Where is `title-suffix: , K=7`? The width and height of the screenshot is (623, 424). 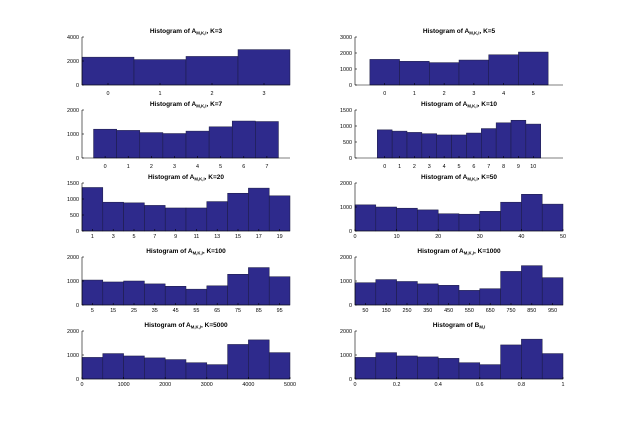
title-suffix: , K=7 is located at coordinates (214, 104).